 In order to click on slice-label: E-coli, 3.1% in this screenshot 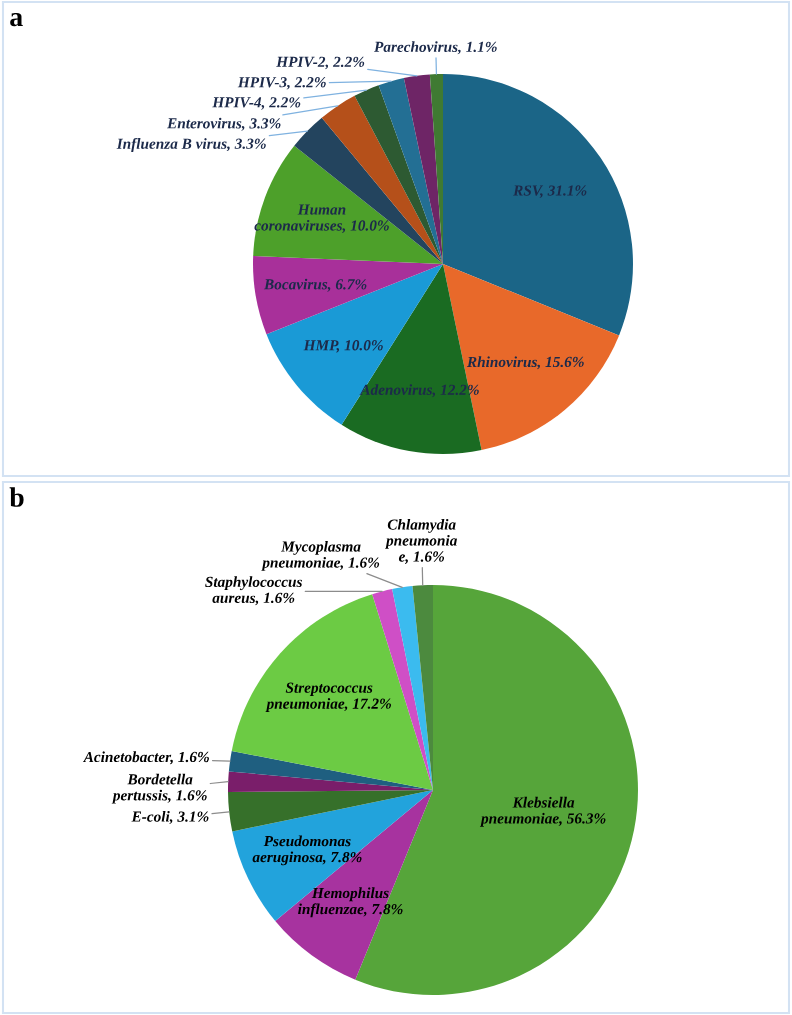, I will do `click(170, 817)`.